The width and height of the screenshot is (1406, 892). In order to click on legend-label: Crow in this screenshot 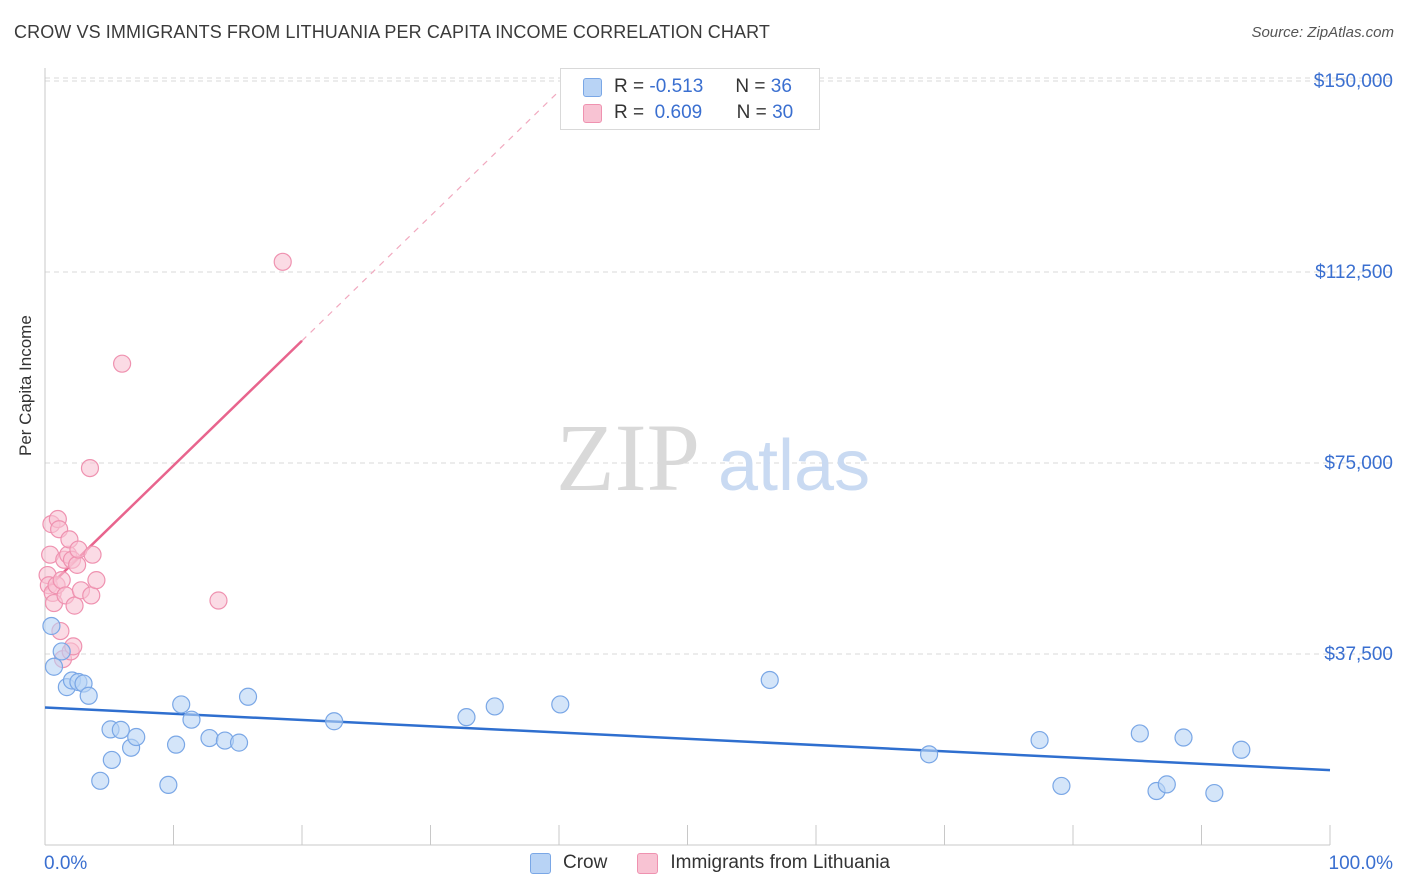, I will do `click(585, 862)`.